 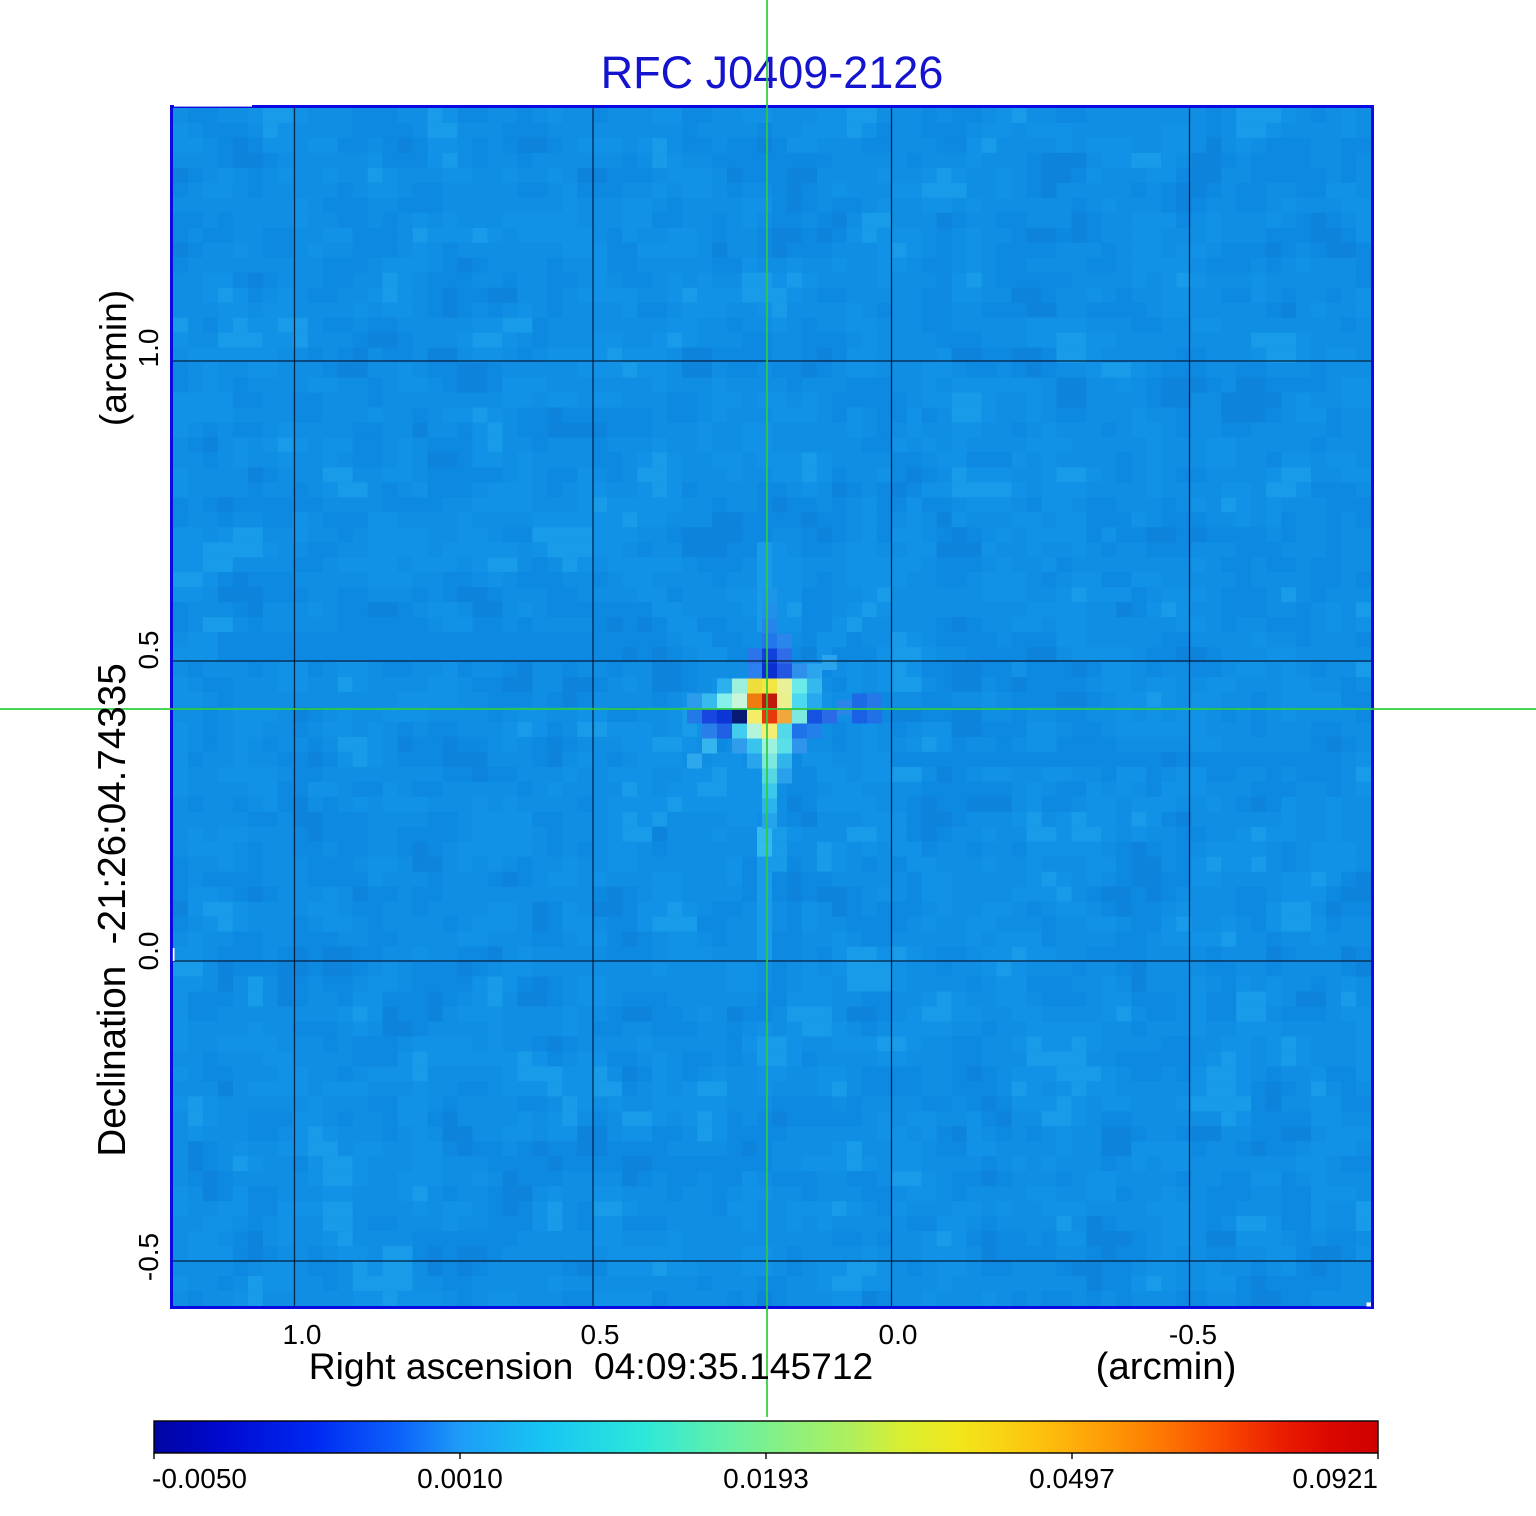 What do you see at coordinates (1072, 1478) in the screenshot?
I see `svg-text: 0.0497` at bounding box center [1072, 1478].